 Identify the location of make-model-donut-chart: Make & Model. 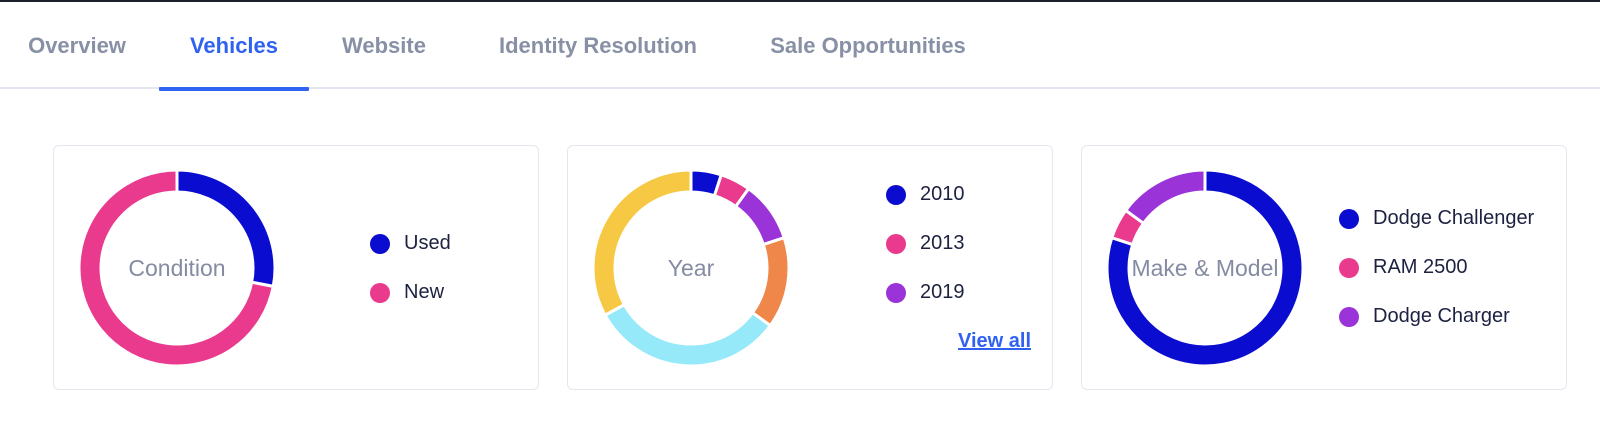
(1205, 268).